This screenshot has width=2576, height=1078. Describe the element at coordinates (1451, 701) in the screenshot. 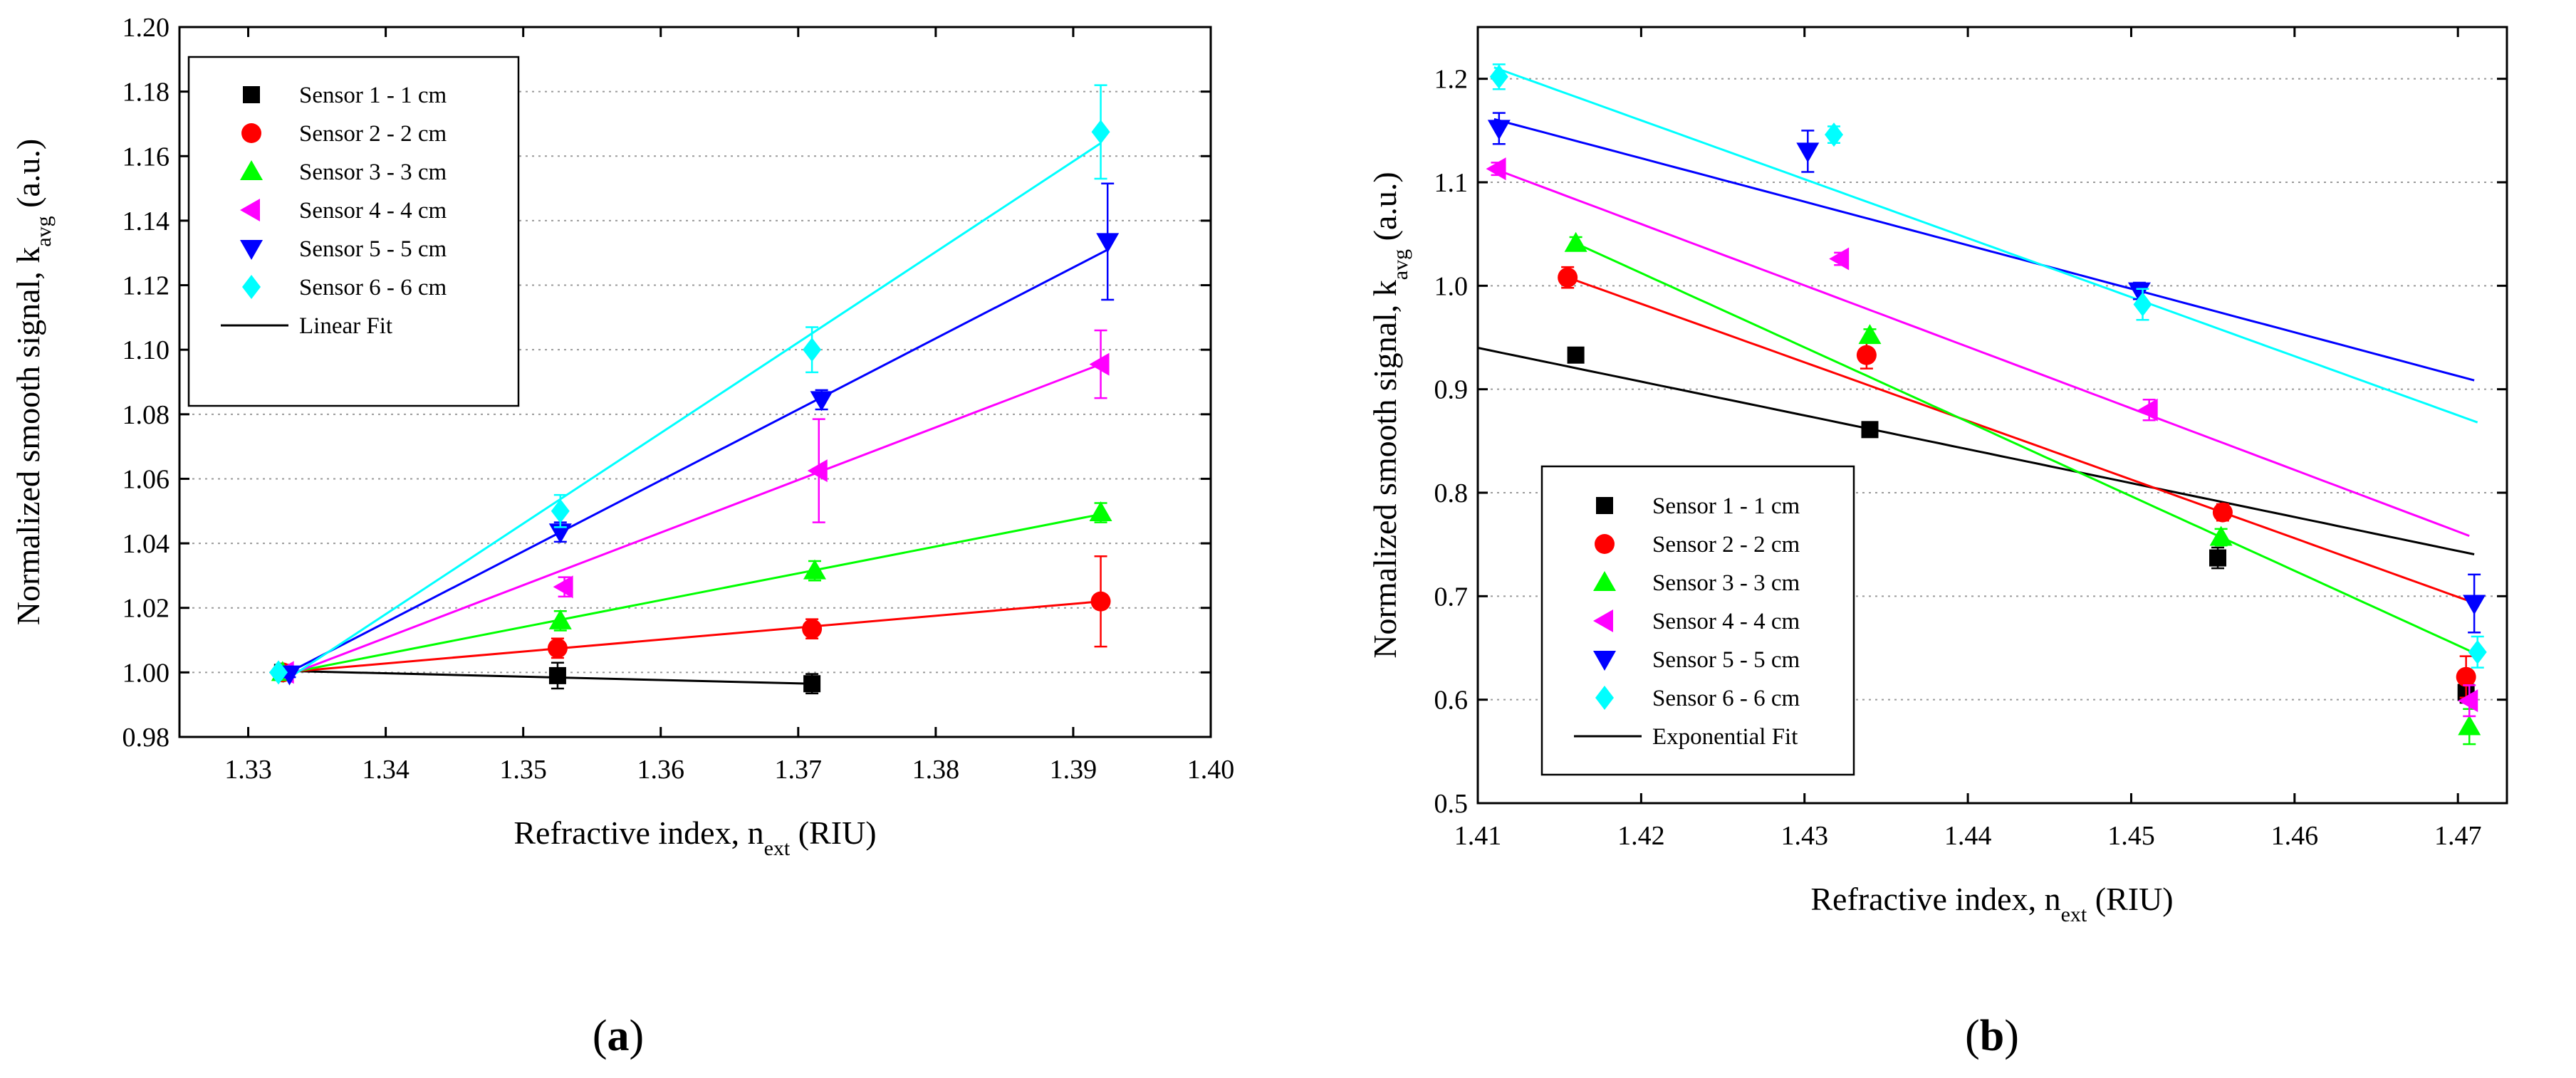

I see `y-tick-label: 0.6` at that location.